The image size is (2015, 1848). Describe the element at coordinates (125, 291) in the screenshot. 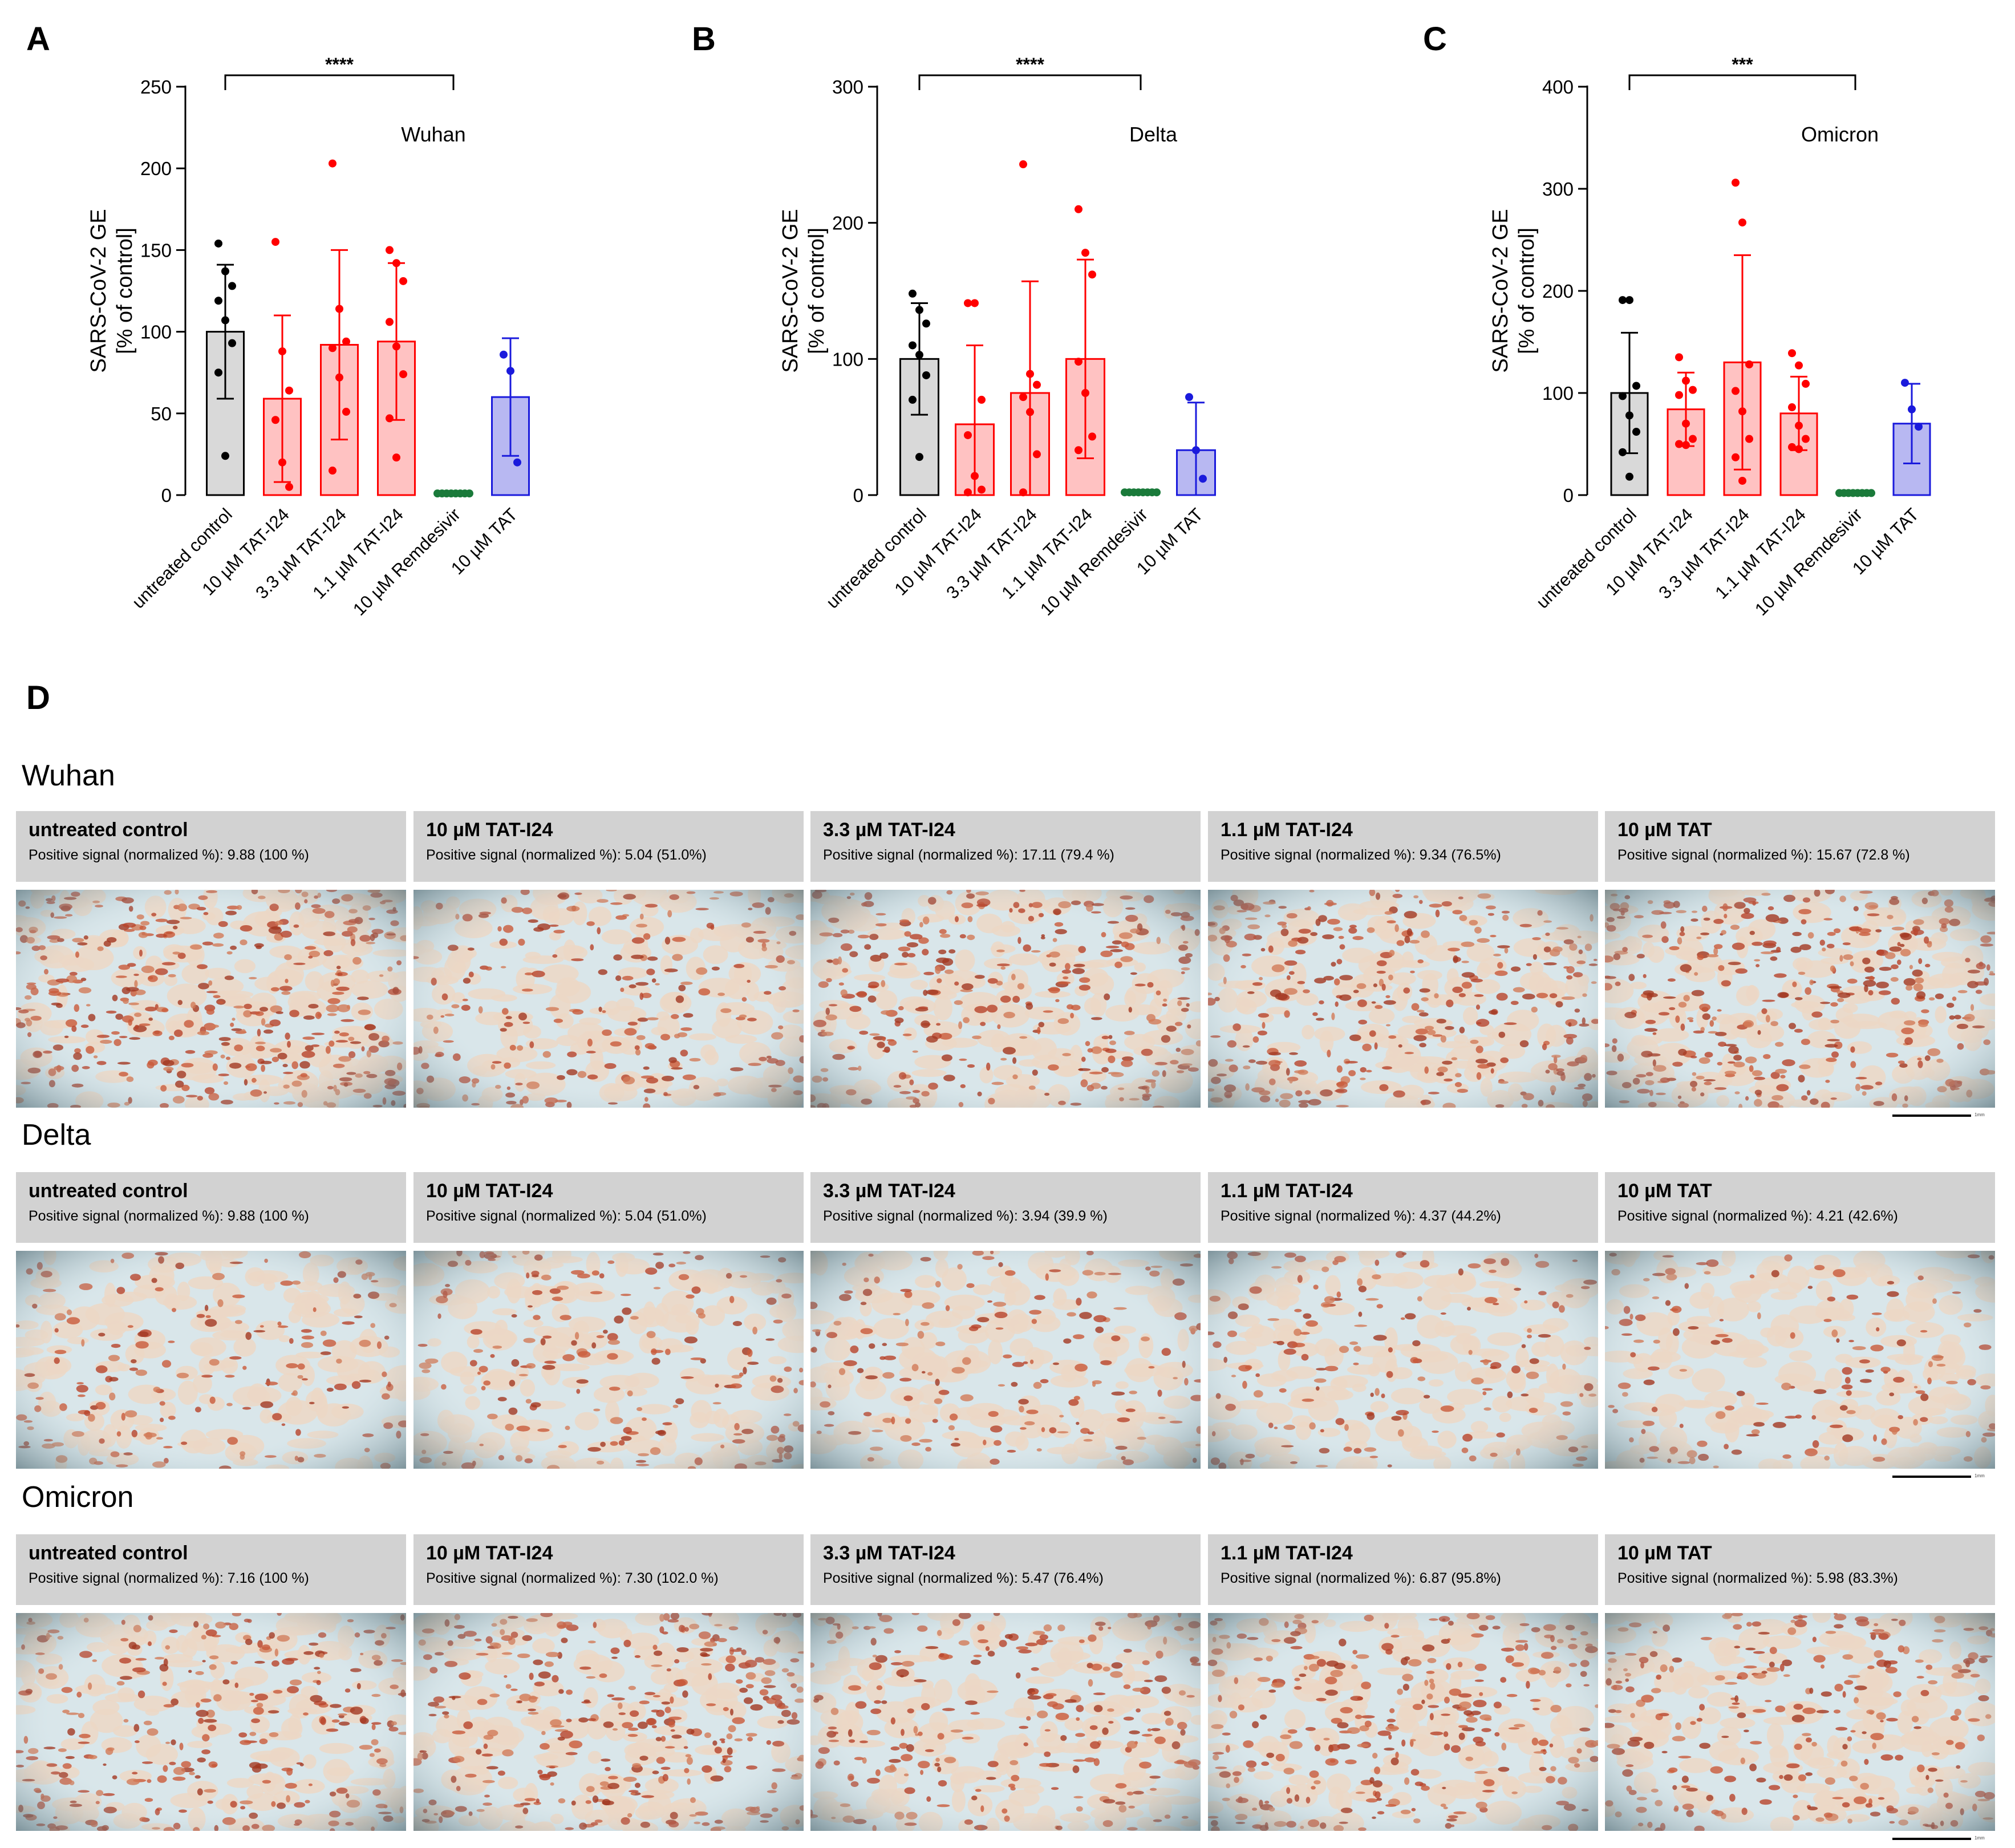

I see `y-axis-label: [% of control]` at that location.